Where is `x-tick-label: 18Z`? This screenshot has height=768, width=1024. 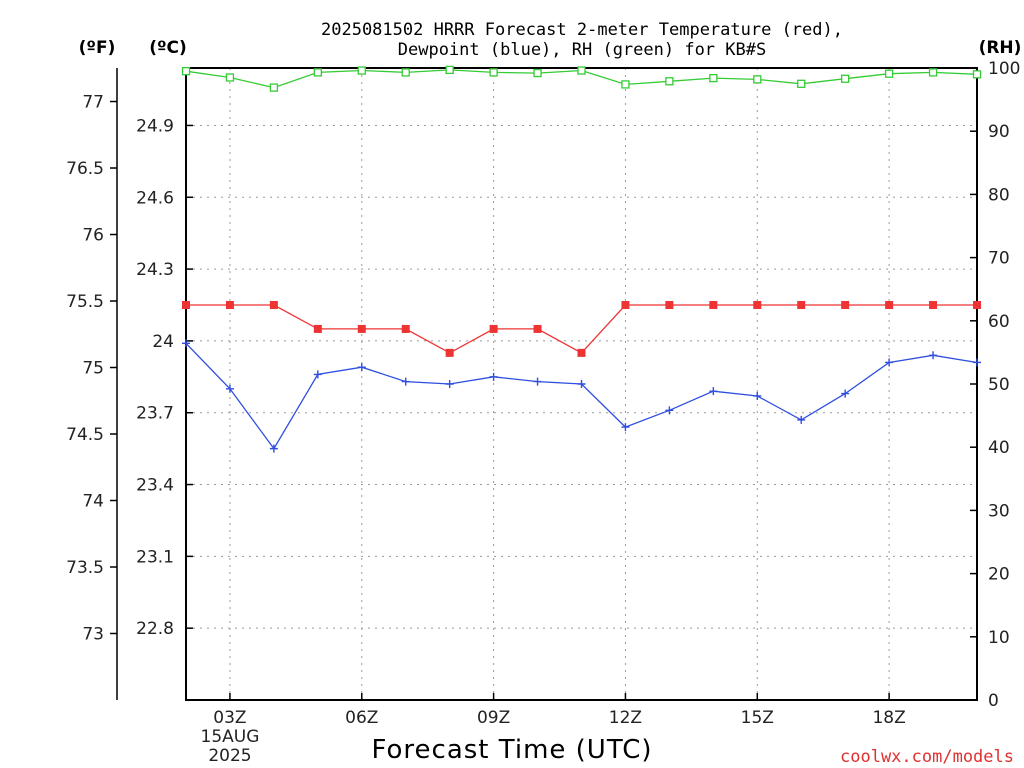 x-tick-label: 18Z is located at coordinates (888, 718).